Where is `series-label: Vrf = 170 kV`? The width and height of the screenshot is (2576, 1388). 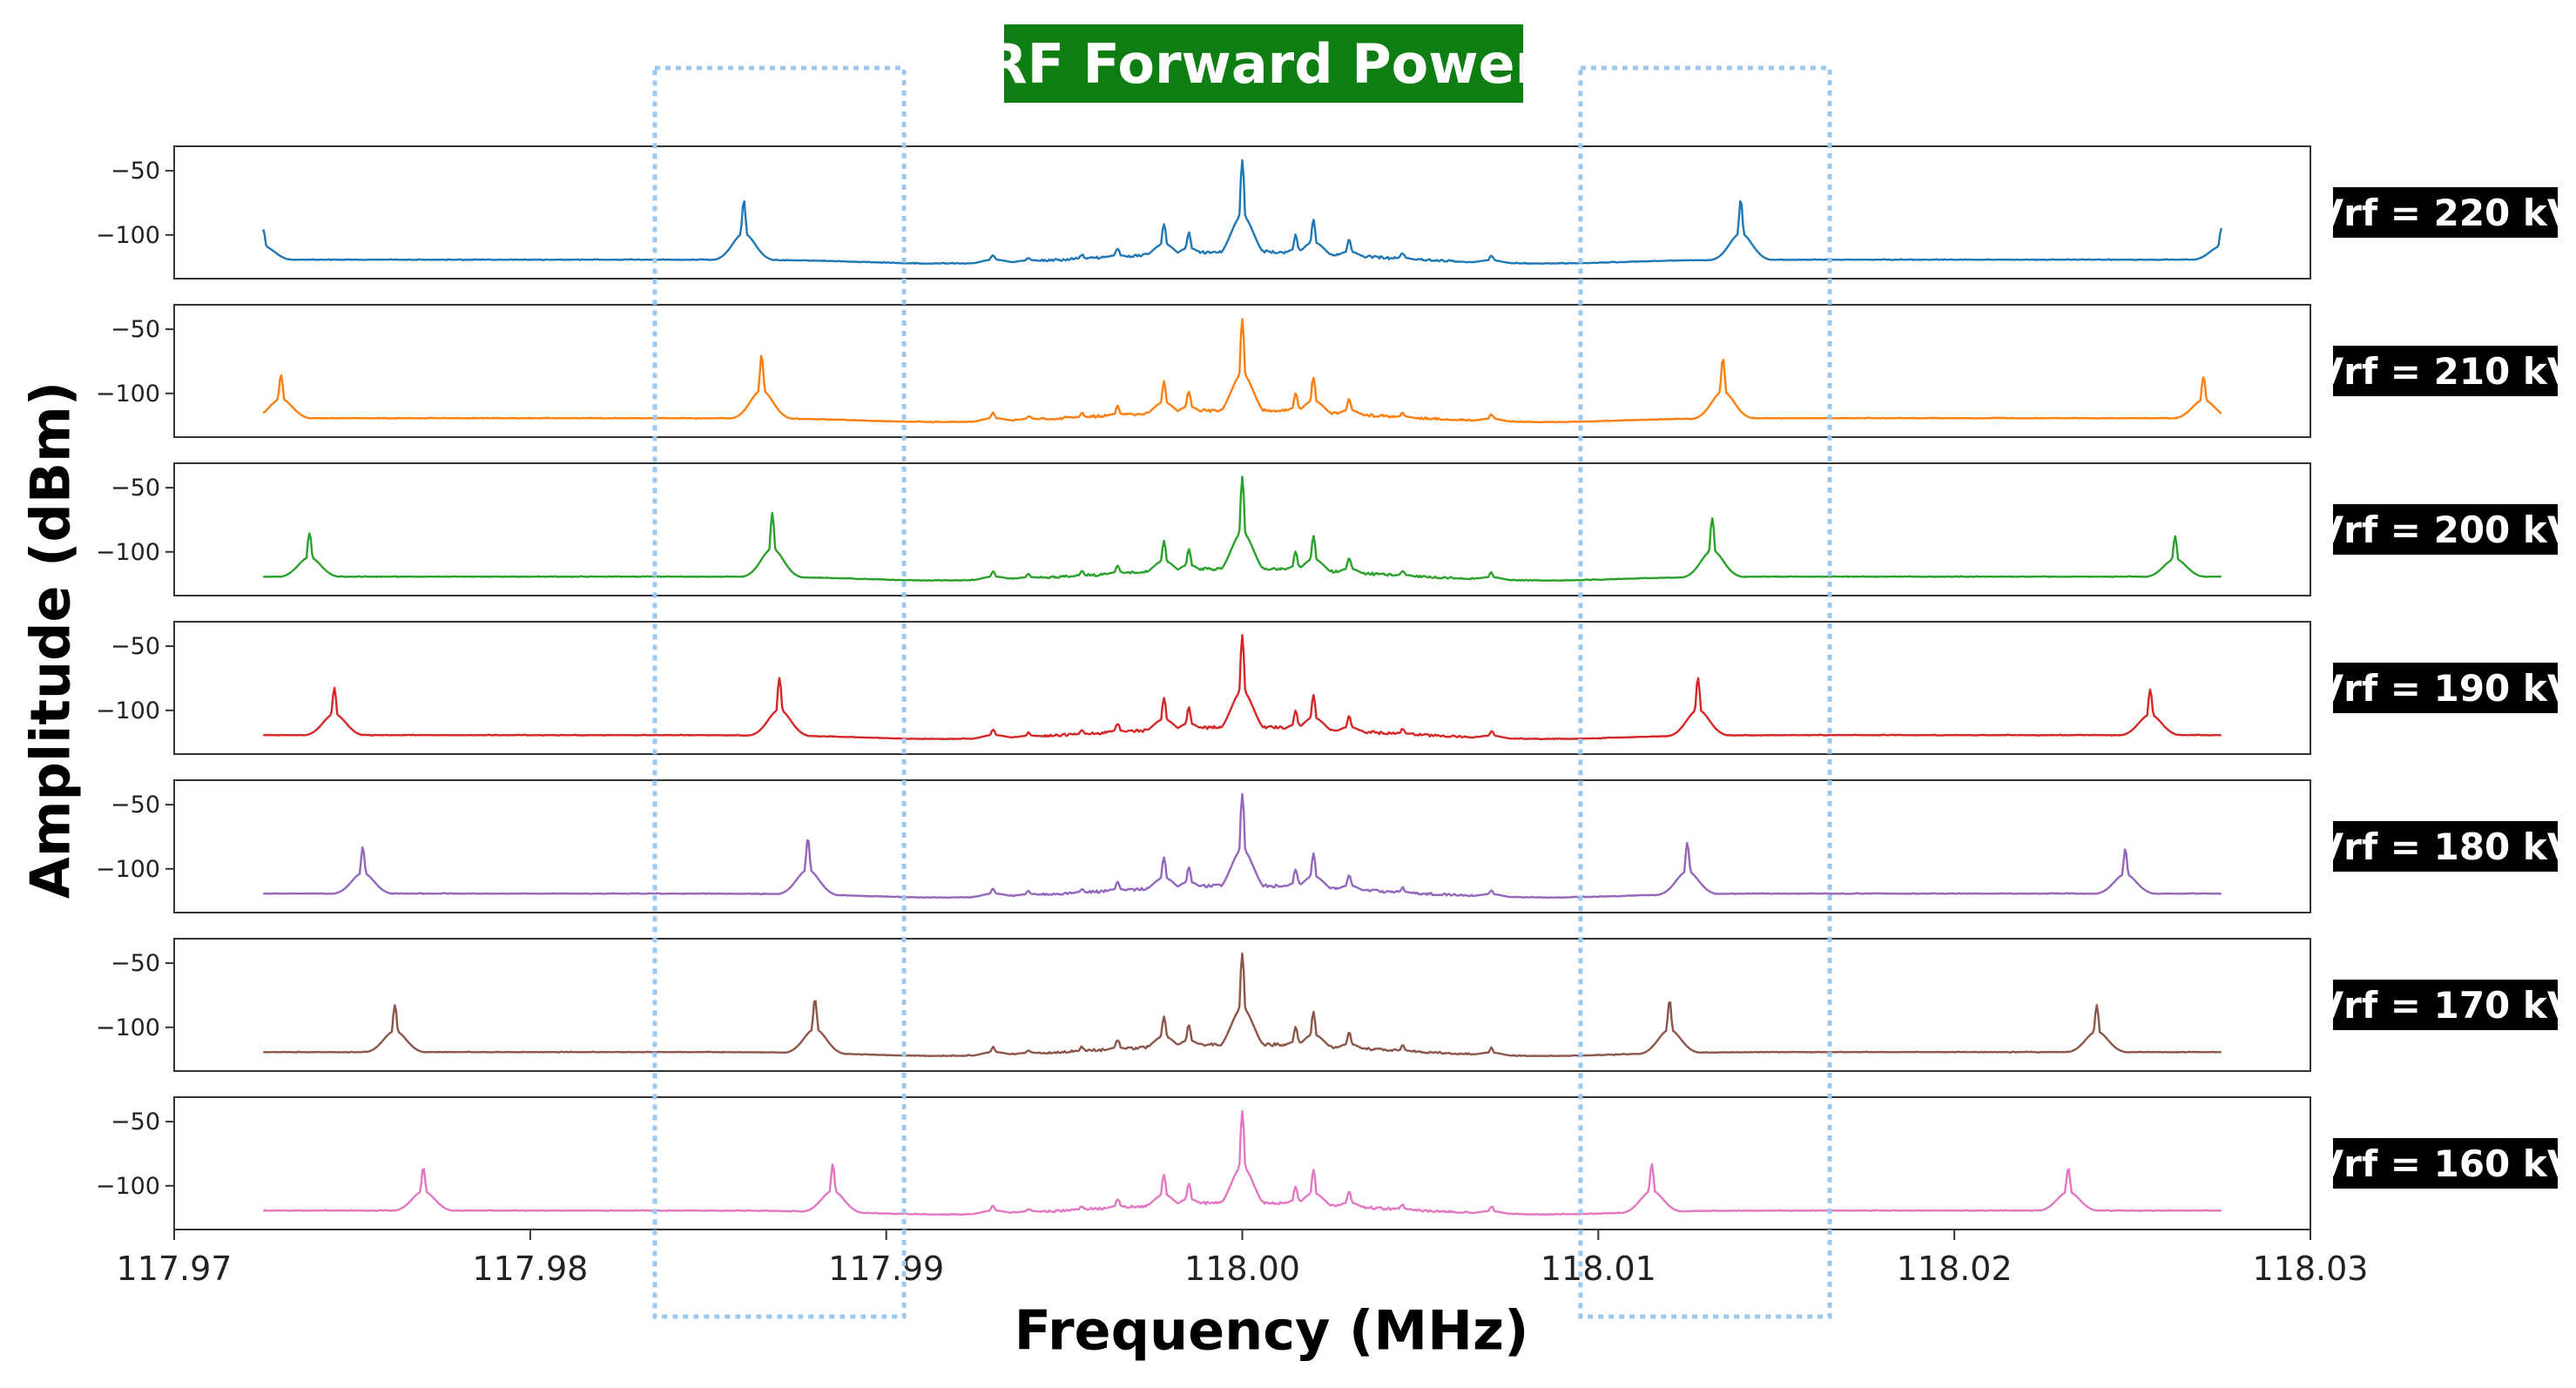
series-label: Vrf = 170 kV is located at coordinates (2445, 1005).